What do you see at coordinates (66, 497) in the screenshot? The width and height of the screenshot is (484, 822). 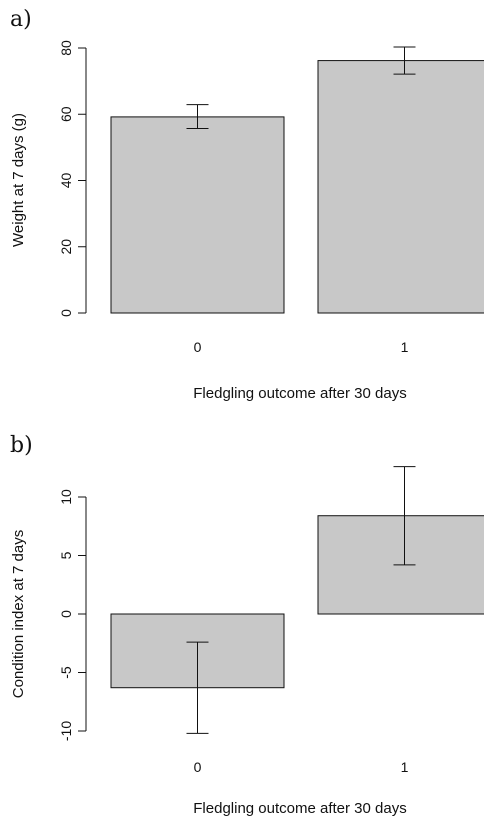 I see `y-tick-label: 10` at bounding box center [66, 497].